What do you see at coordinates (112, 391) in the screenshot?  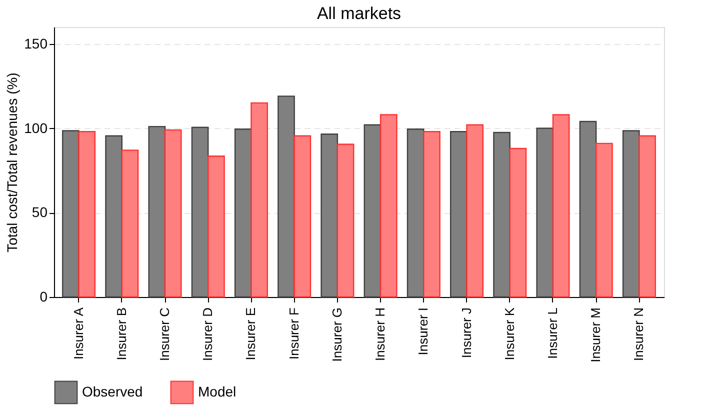 I see `legend-label: Observed` at bounding box center [112, 391].